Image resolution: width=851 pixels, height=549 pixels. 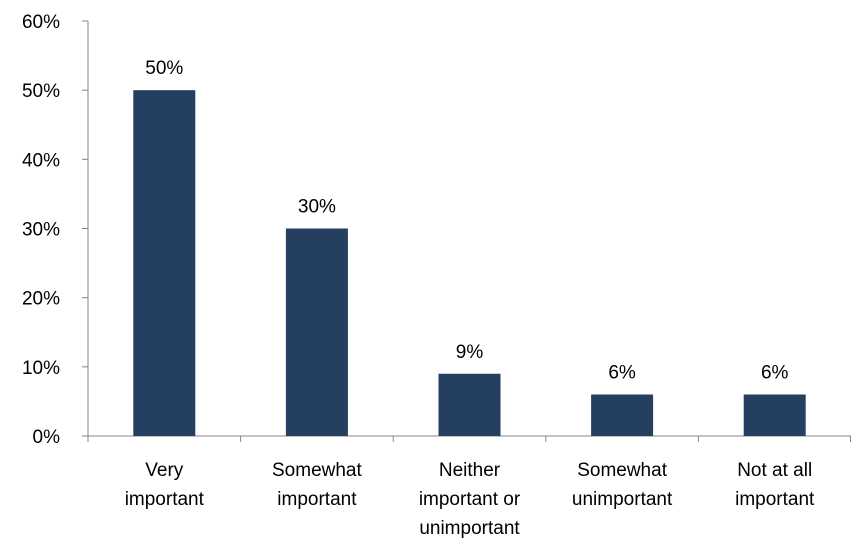 I want to click on data-label: 50%, so click(x=164, y=68).